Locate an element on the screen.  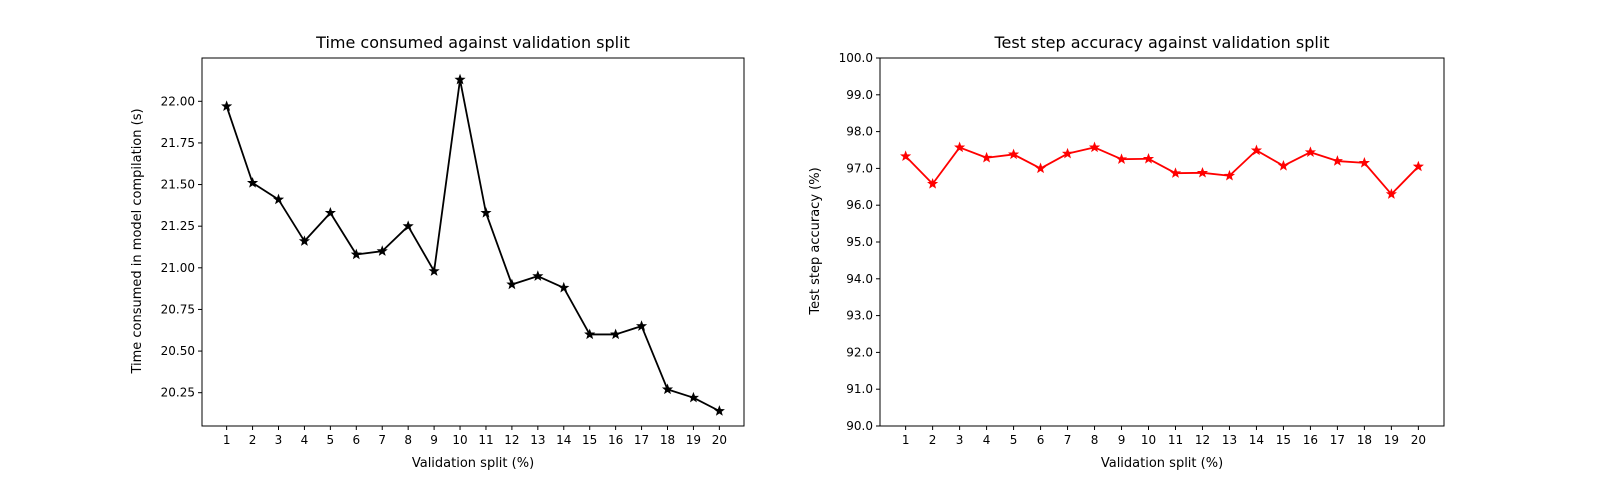
time-chart-title: Time consumed against validation split is located at coordinates (472, 42).